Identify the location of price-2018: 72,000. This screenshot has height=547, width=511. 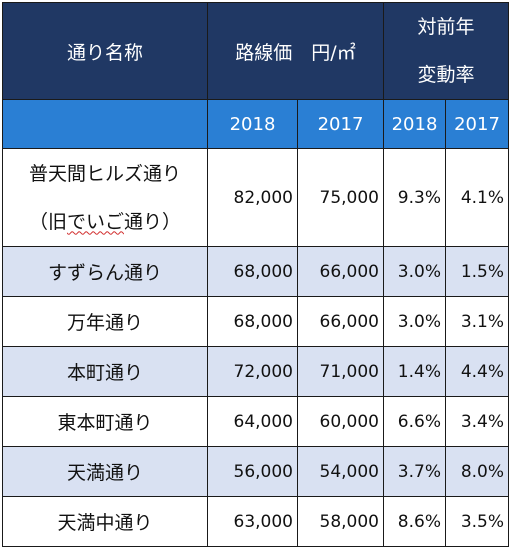
(252, 371).